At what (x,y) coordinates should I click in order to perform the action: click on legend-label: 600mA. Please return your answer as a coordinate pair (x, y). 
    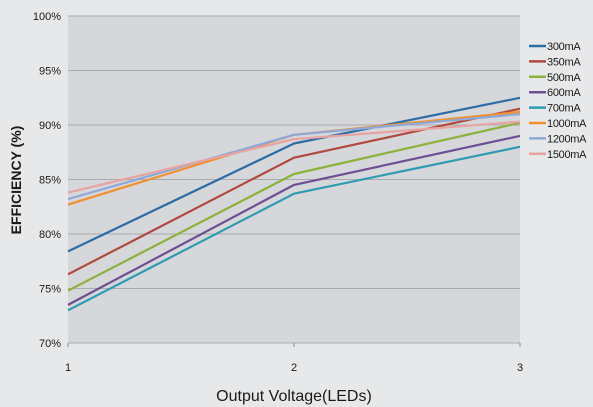
    Looking at the image, I should click on (564, 93).